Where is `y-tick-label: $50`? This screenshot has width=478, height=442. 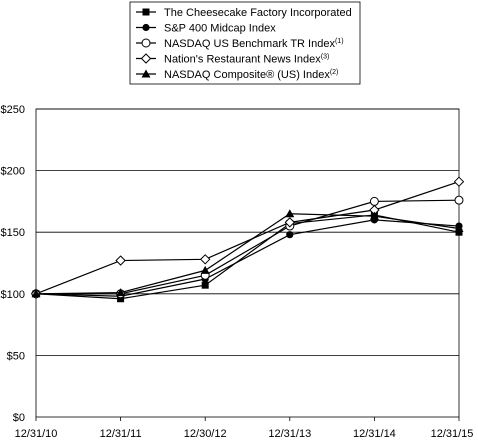
y-tick-label: $50 is located at coordinates (16, 356).